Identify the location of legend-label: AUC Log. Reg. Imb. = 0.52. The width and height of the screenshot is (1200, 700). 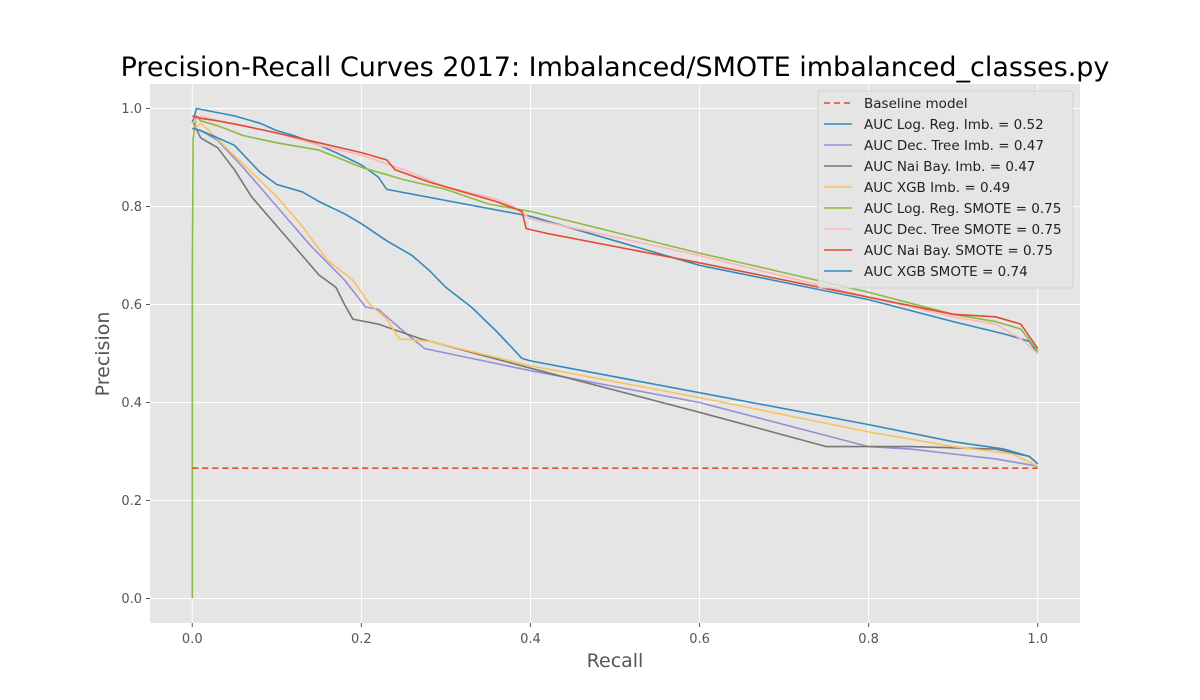
(954, 125).